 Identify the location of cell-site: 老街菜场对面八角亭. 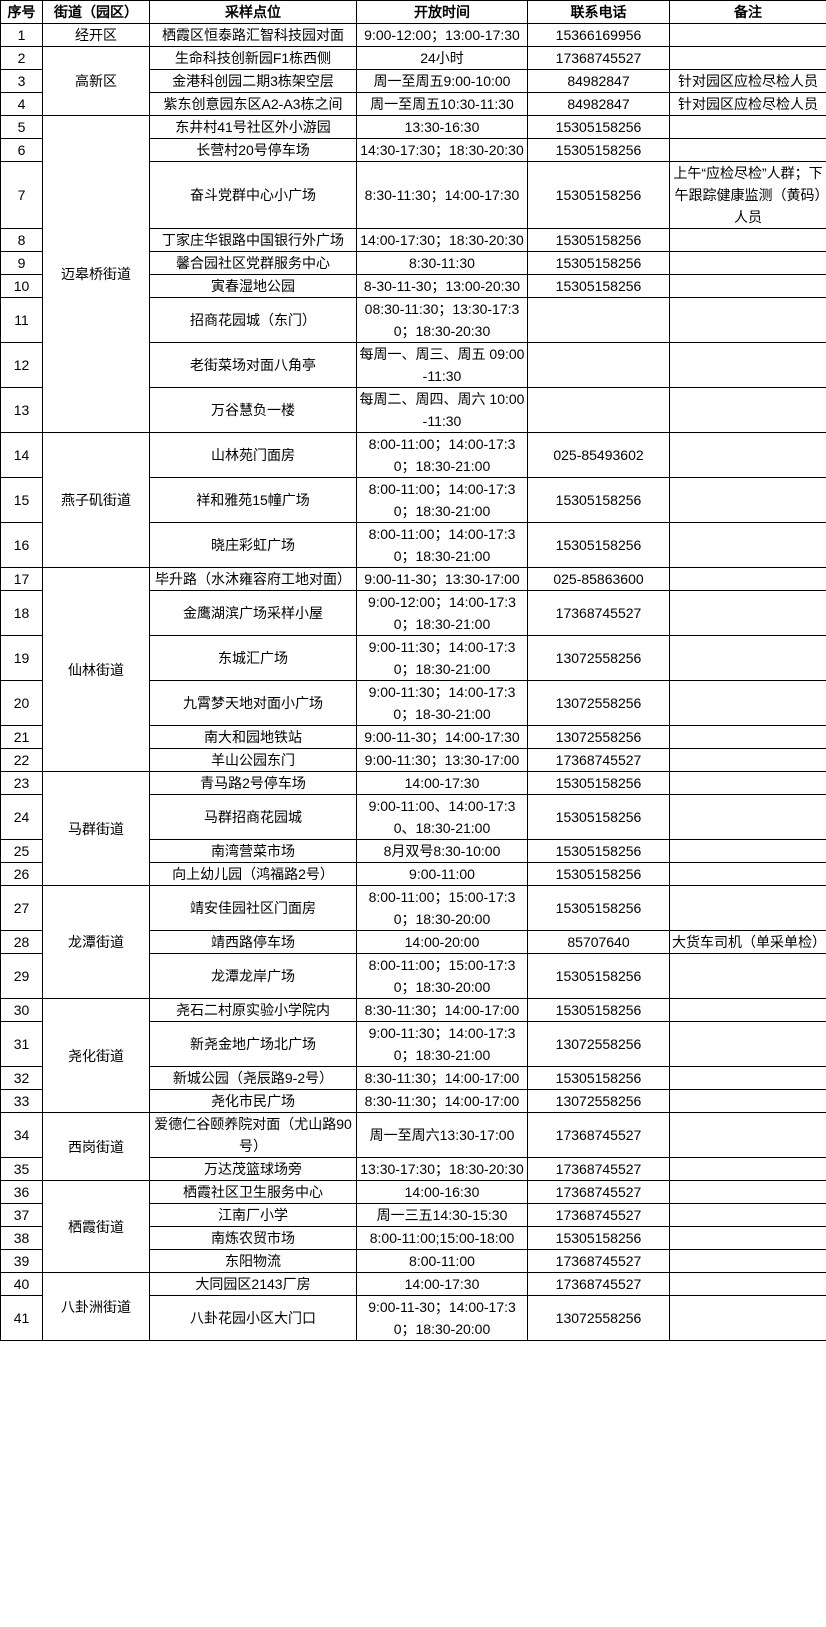
(253, 365).